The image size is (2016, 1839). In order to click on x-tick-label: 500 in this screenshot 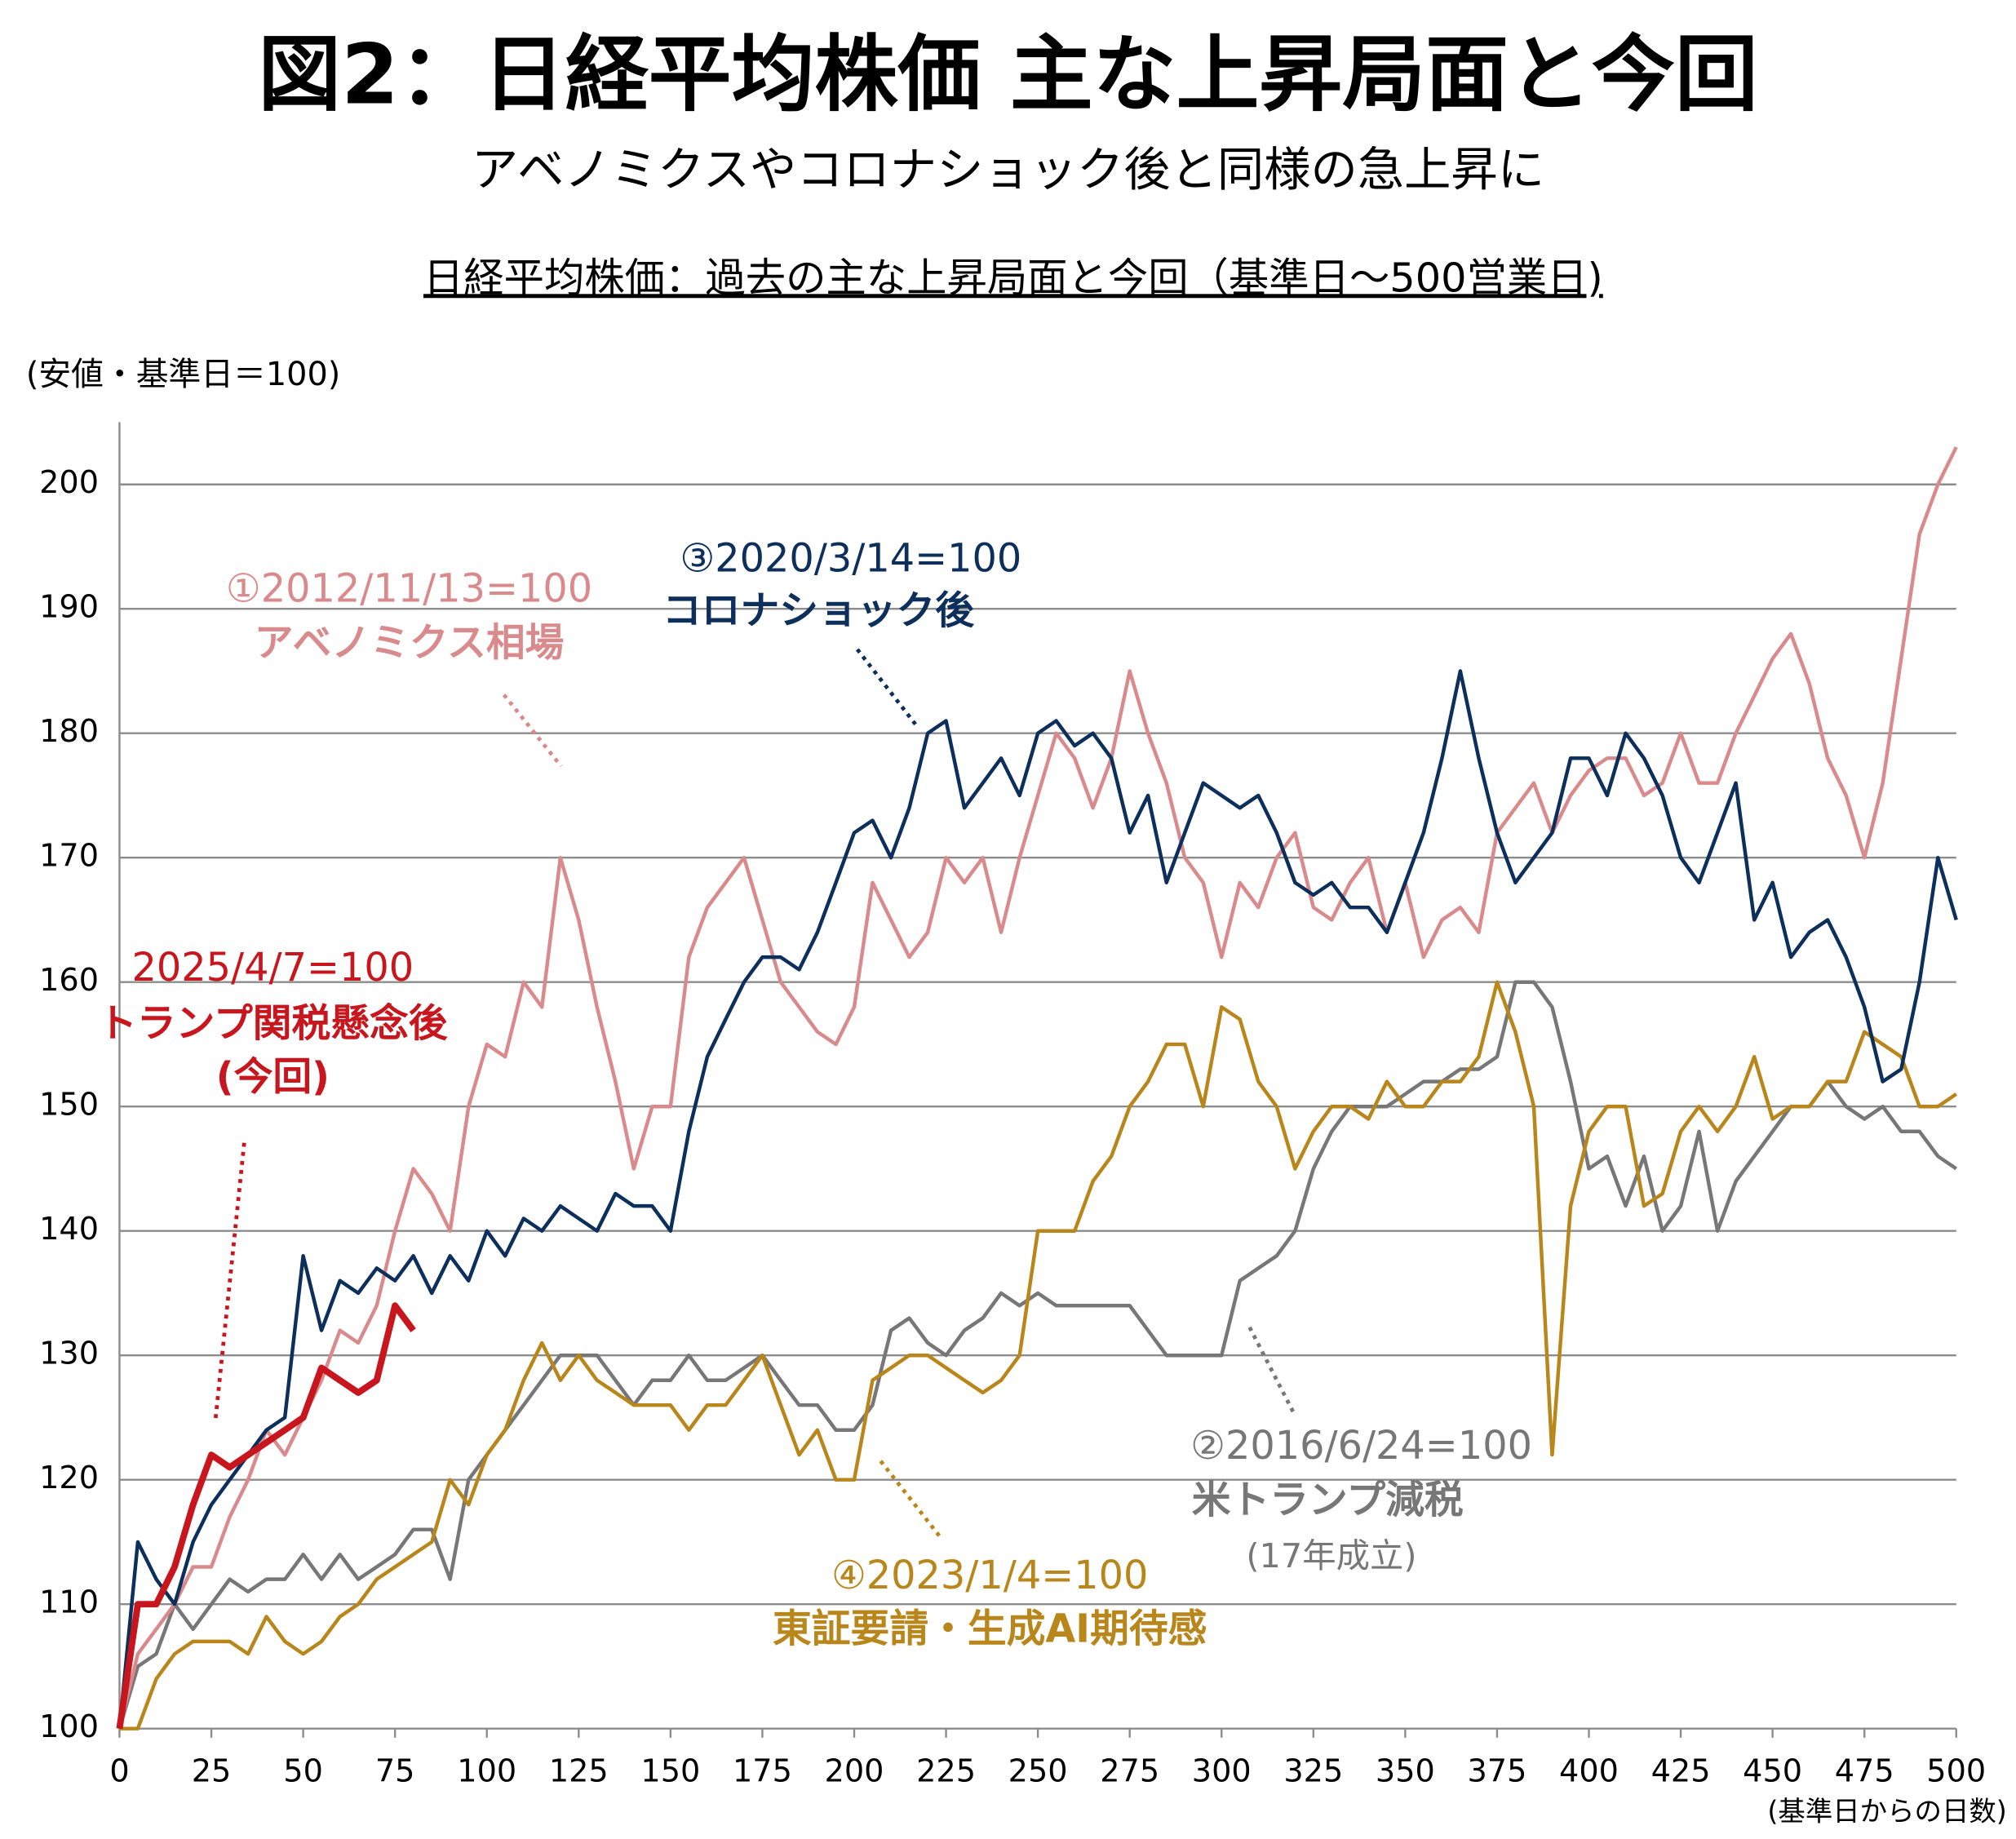, I will do `click(1956, 1771)`.